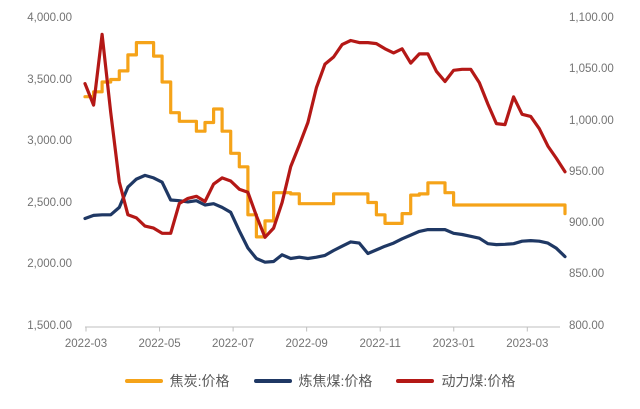  I want to click on y-axis-left-tick-label: 2,500.00, so click(49, 202).